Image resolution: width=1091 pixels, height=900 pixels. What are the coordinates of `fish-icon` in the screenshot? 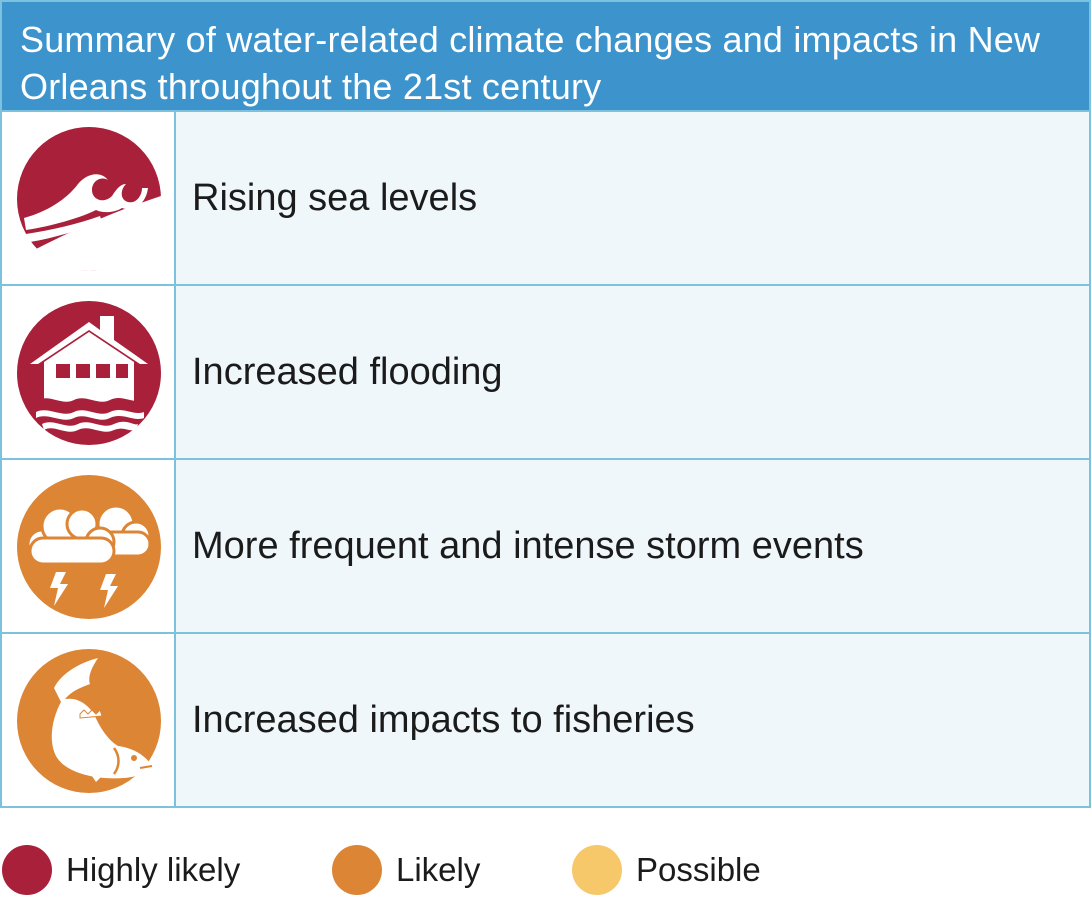 It's located at (89, 721).